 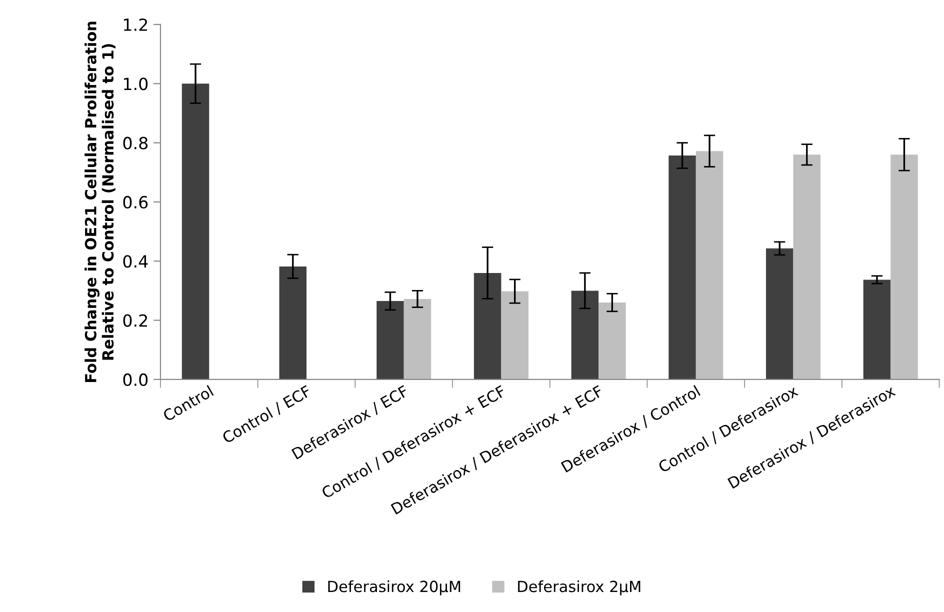 What do you see at coordinates (136, 84) in the screenshot?
I see `y-tick-label: 1.0` at bounding box center [136, 84].